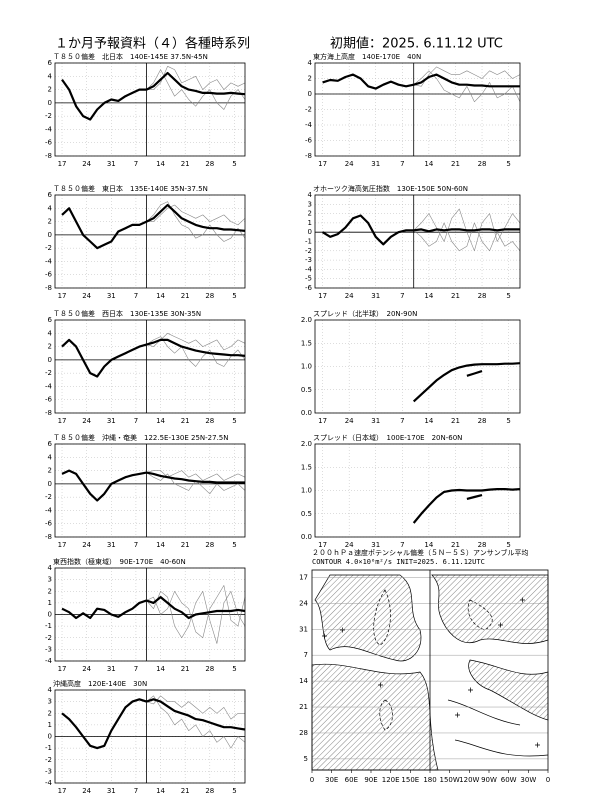  I want to click on y-tick-label: 6, so click(50, 444).